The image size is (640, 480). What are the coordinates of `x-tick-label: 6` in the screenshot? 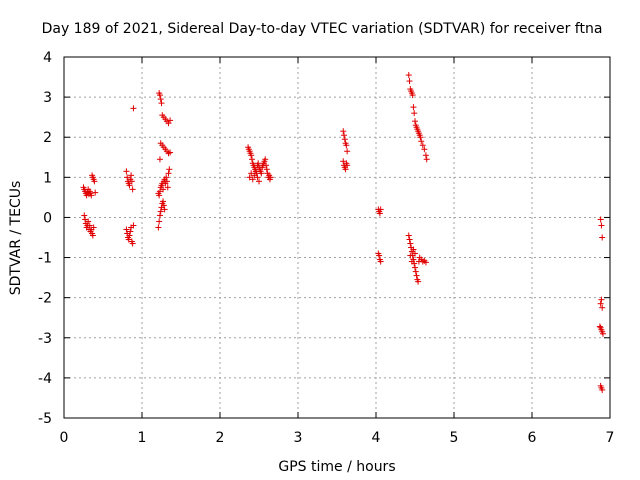 It's located at (532, 438).